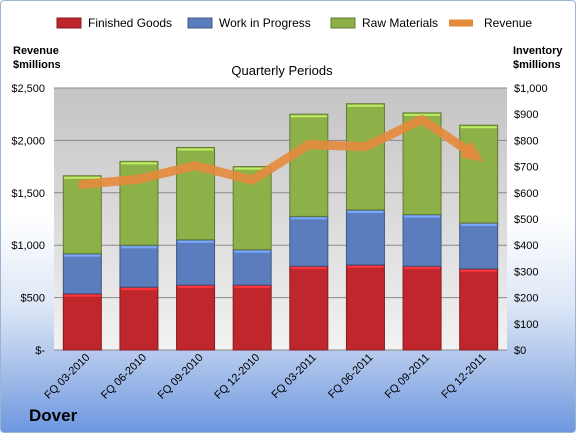 Image resolution: width=576 pixels, height=433 pixels. I want to click on right-tick-label: $500, so click(526, 220).